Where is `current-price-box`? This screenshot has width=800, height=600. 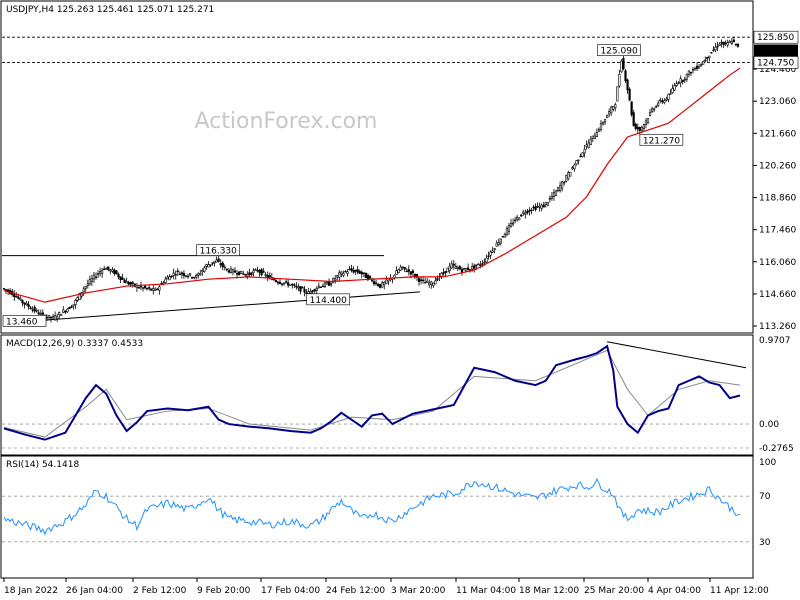
current-price-box is located at coordinates (776, 50).